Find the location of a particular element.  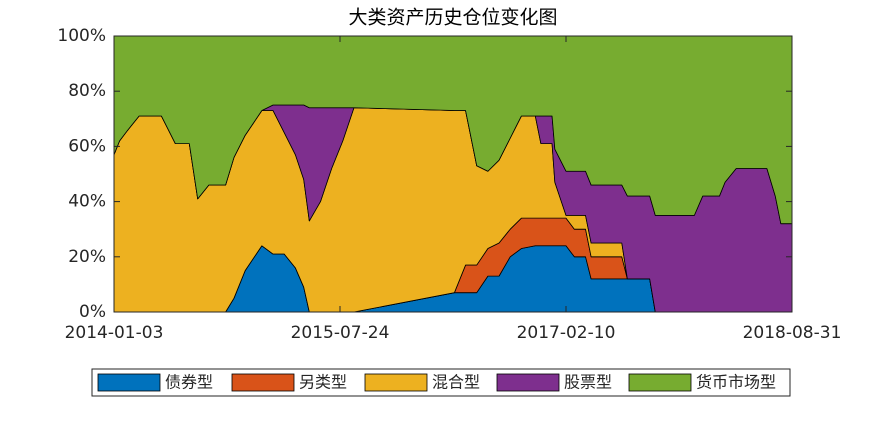

x-tick-label: 2017-02-10 is located at coordinates (566, 333).